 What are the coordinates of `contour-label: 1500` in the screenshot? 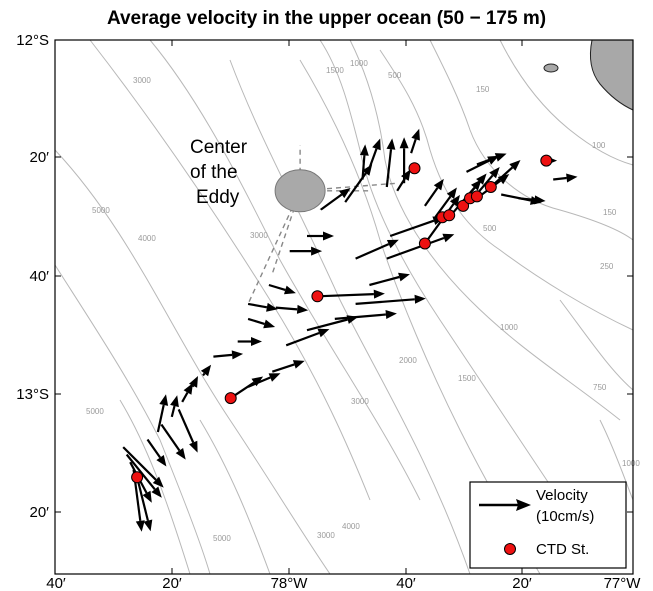 It's located at (467, 378).